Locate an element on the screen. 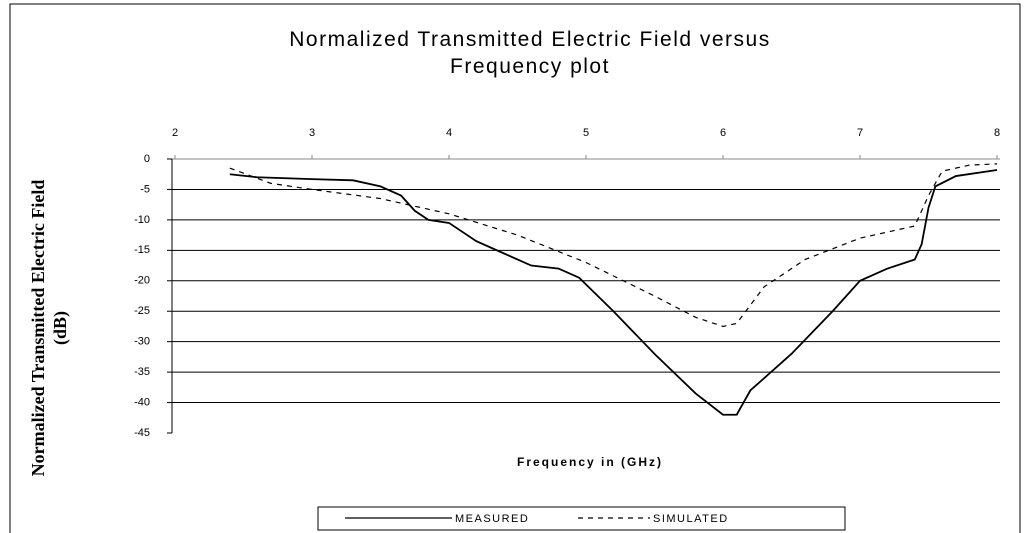  y-tick-label: -10 is located at coordinates (142, 220).